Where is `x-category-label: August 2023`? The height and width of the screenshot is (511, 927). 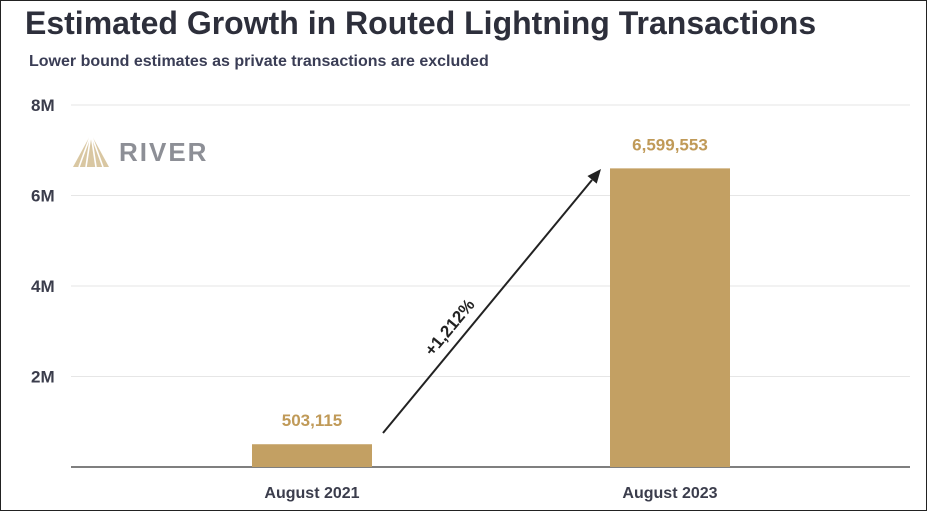
x-category-label: August 2023 is located at coordinates (669, 493).